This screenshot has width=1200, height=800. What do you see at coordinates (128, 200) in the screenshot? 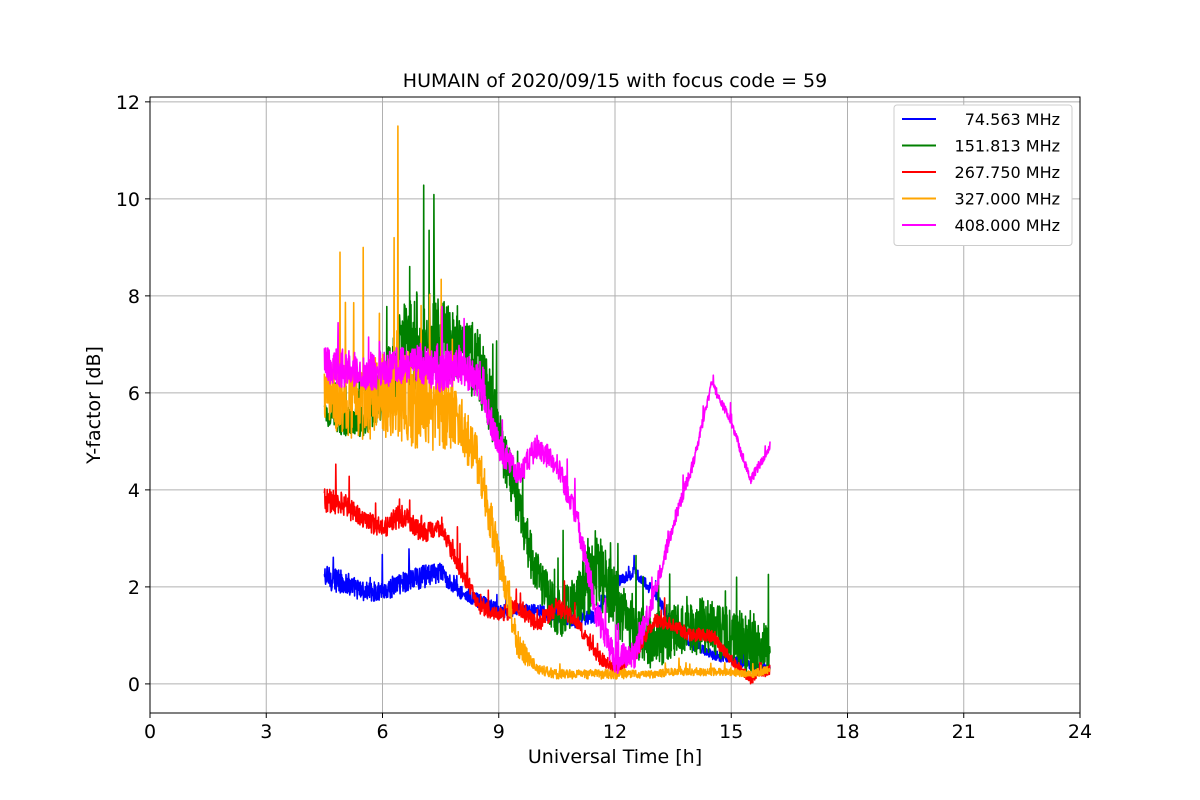
I see `y-tick-label: 10` at bounding box center [128, 200].